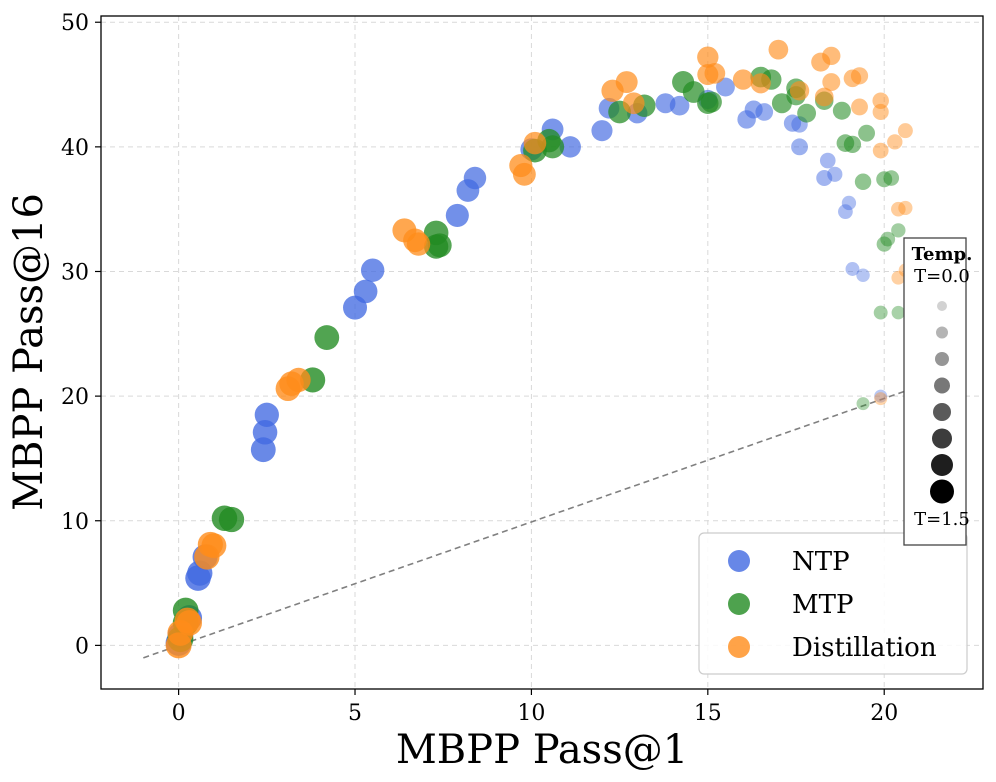 Image resolution: width=996 pixels, height=782 pixels. What do you see at coordinates (531, 713) in the screenshot?
I see `x-tick-label: 10` at bounding box center [531, 713].